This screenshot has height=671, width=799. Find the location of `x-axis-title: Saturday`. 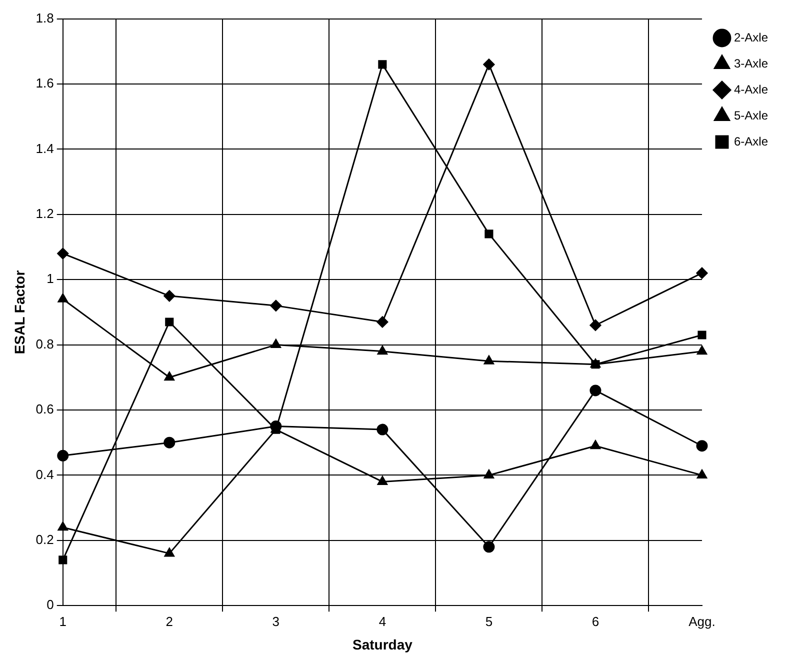

x-axis-title: Saturday is located at coordinates (382, 644).